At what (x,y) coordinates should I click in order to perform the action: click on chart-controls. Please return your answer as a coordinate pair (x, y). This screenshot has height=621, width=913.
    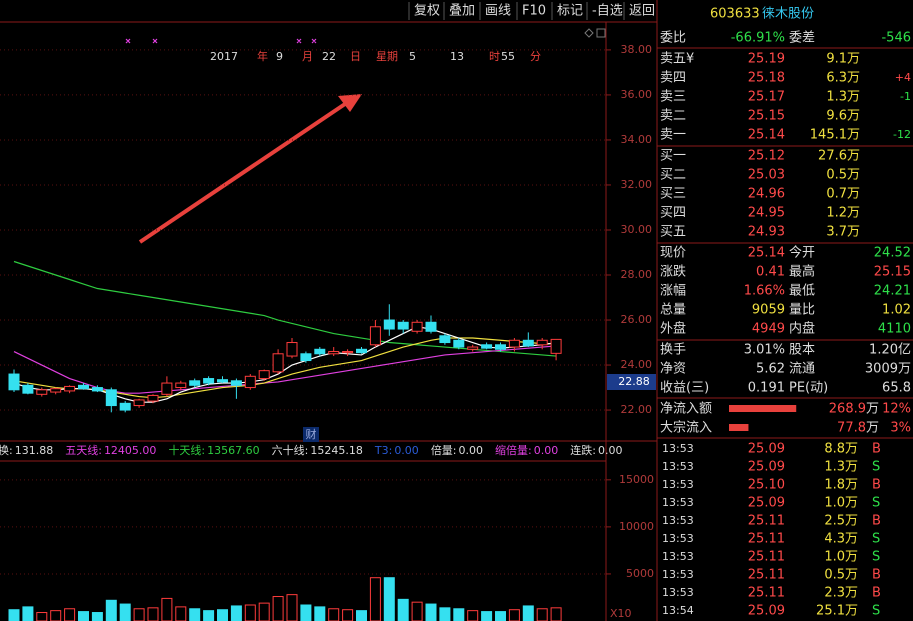
    Looking at the image, I should click on (595, 33).